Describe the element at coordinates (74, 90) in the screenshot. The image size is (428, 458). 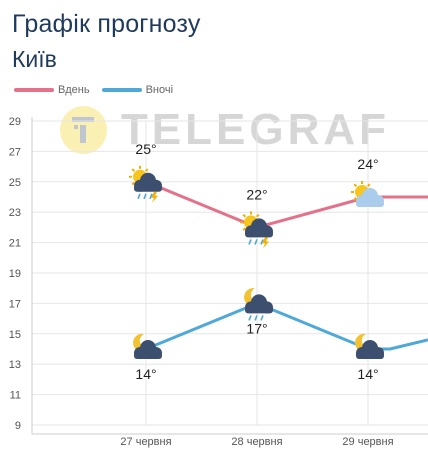
I see `legend-label-day: Вдень` at that location.